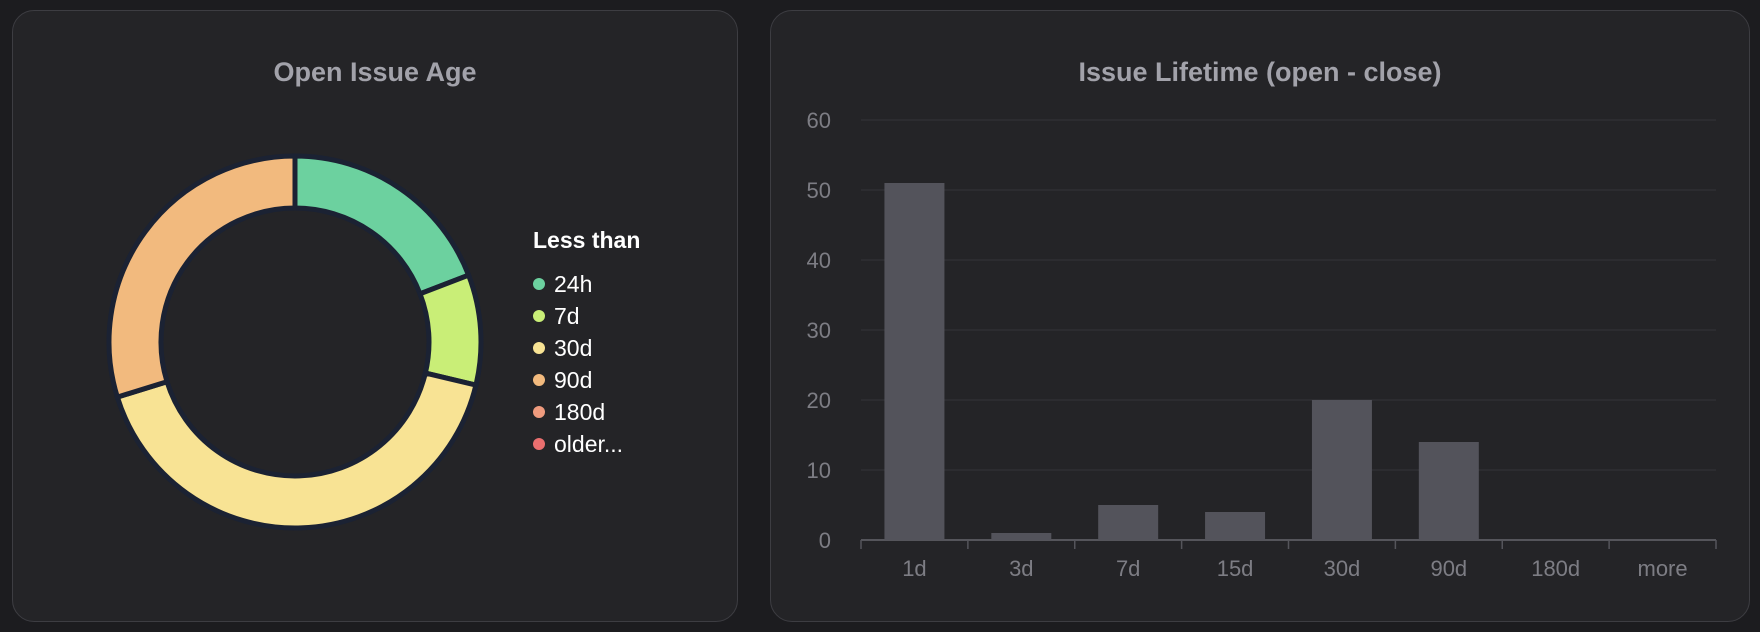 The image size is (1760, 632). I want to click on legend-label: 7d, so click(567, 315).